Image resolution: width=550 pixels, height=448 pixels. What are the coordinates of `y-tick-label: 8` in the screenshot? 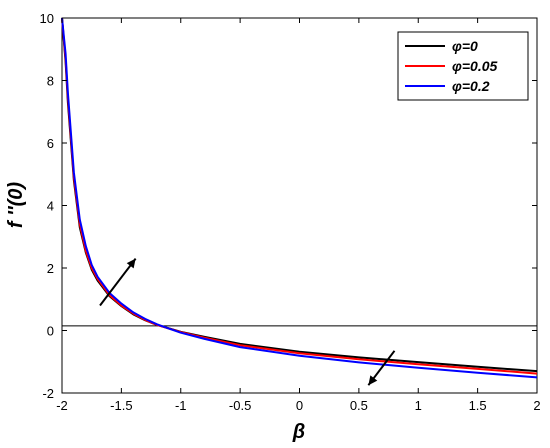 It's located at (50, 81).